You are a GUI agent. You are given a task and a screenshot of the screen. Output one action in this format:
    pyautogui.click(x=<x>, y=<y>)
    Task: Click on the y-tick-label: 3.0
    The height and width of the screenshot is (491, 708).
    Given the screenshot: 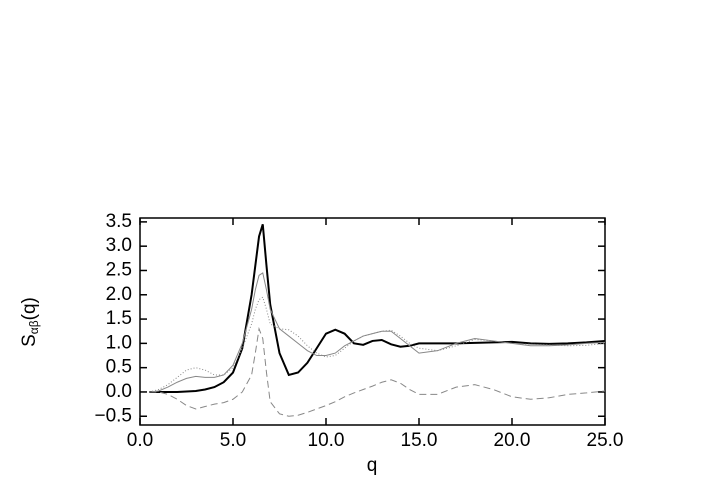 What is the action you would take?
    pyautogui.click(x=119, y=245)
    